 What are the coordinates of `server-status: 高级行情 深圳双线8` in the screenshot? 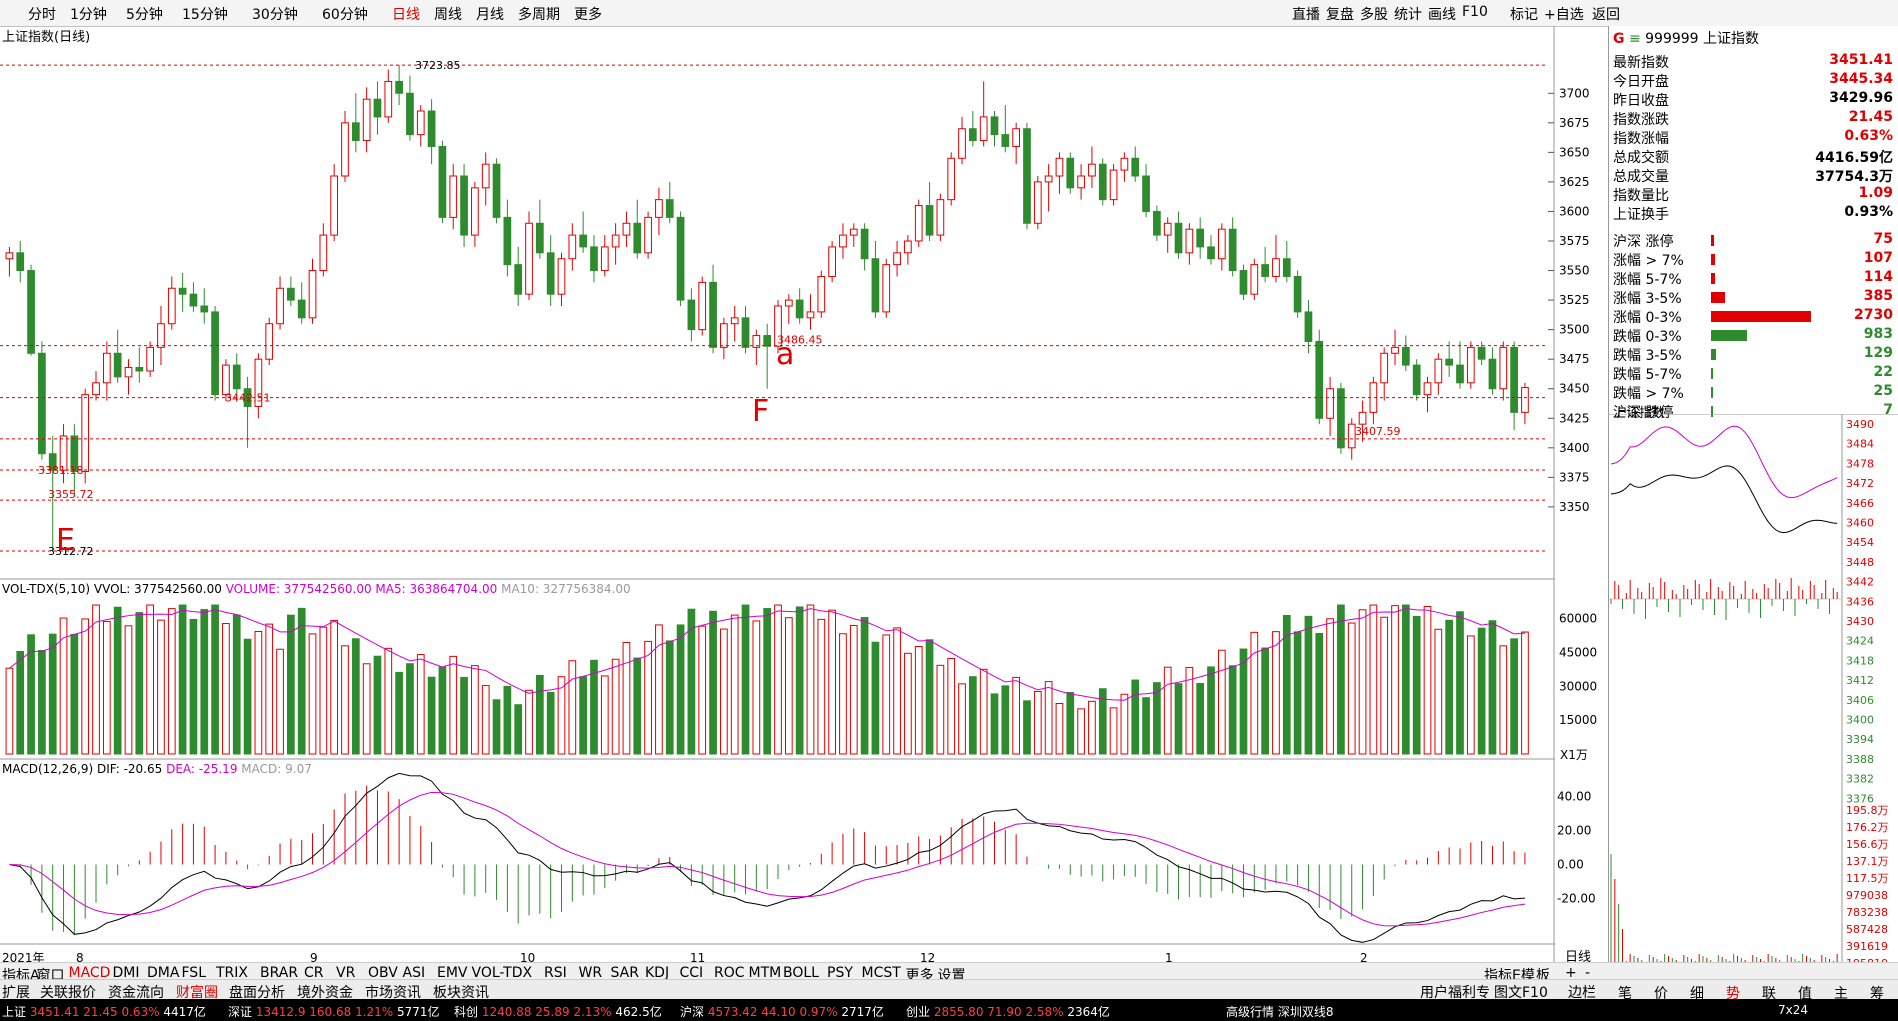 It's located at (1280, 1012).